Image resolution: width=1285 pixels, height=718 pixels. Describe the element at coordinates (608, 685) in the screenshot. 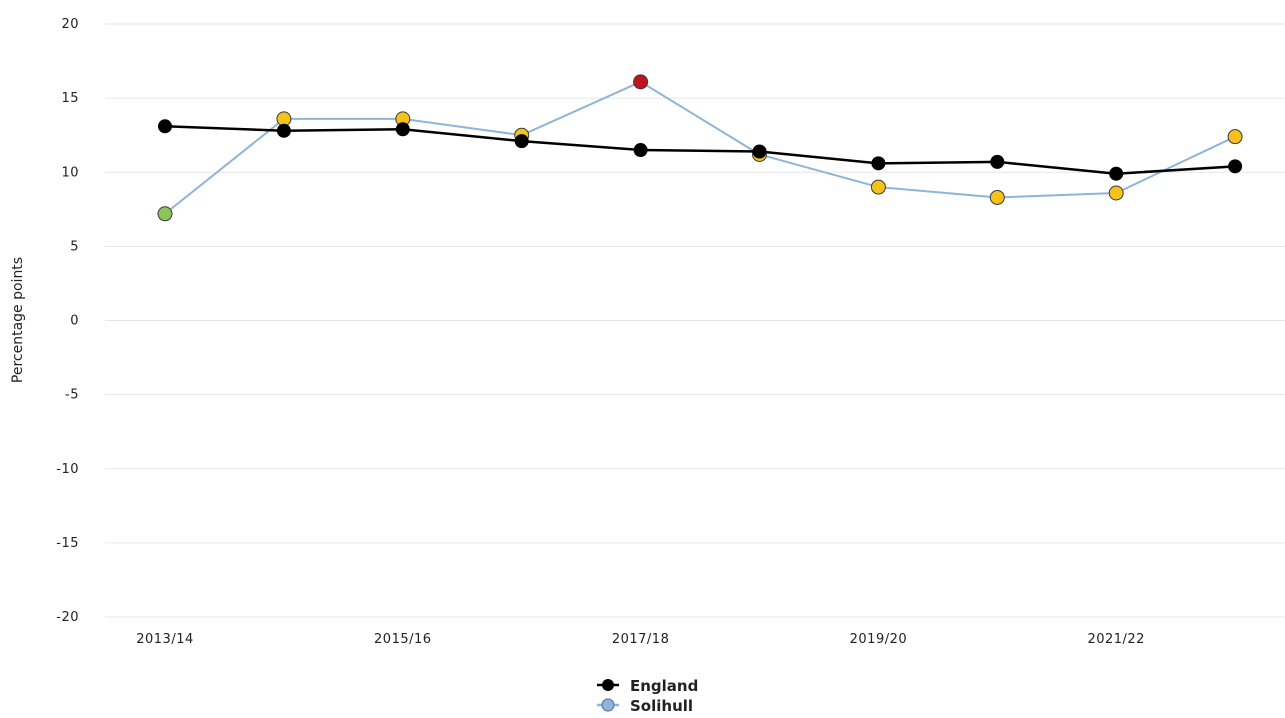

I see `legend-england-marker` at that location.